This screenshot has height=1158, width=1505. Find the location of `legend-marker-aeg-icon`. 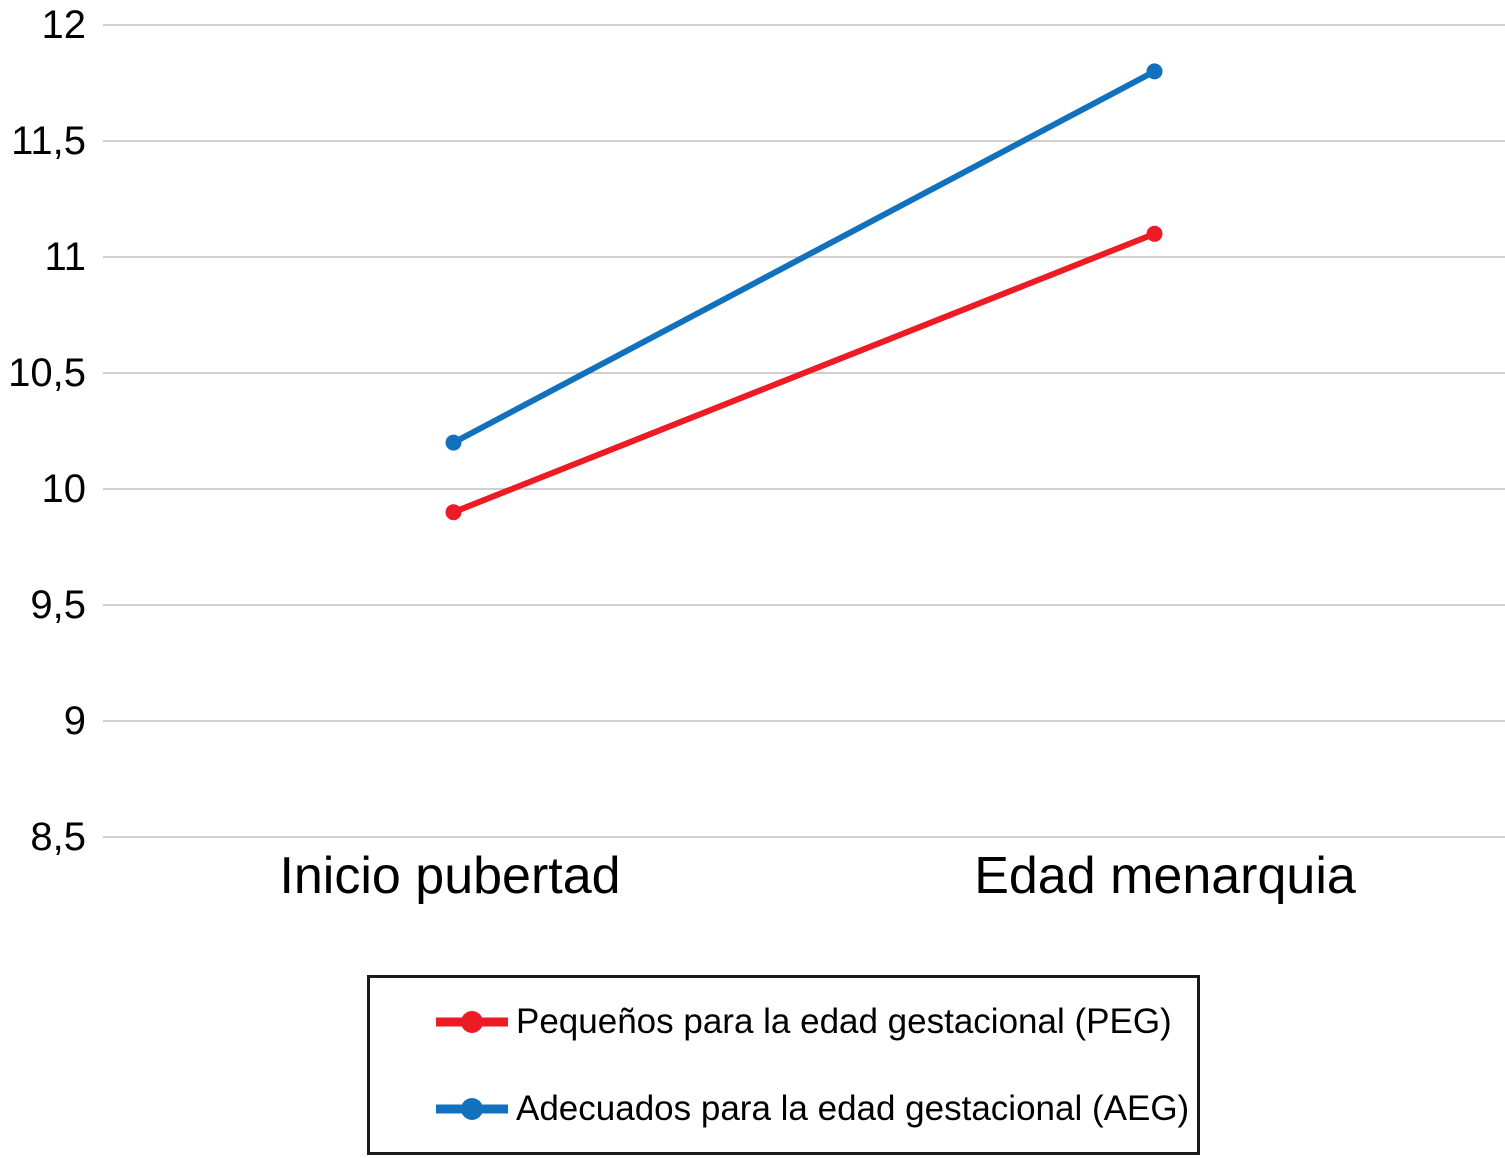

legend-marker-aeg-icon is located at coordinates (472, 1108).